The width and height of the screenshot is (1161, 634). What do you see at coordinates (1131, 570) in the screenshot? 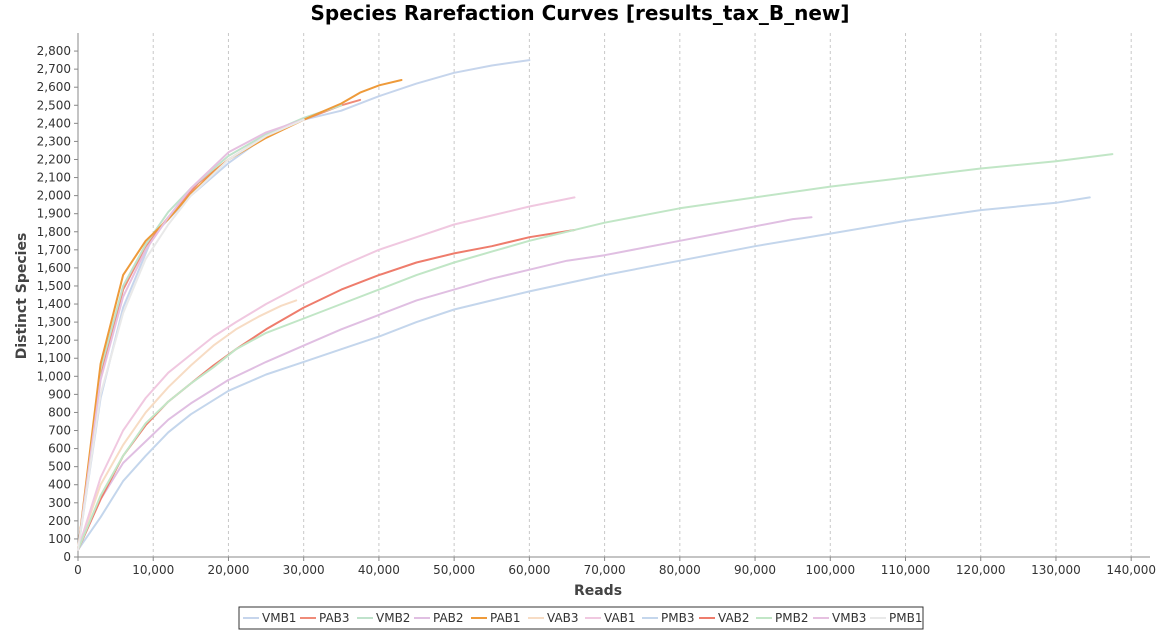
I see `x-tick-label: 140,000` at bounding box center [1131, 570].